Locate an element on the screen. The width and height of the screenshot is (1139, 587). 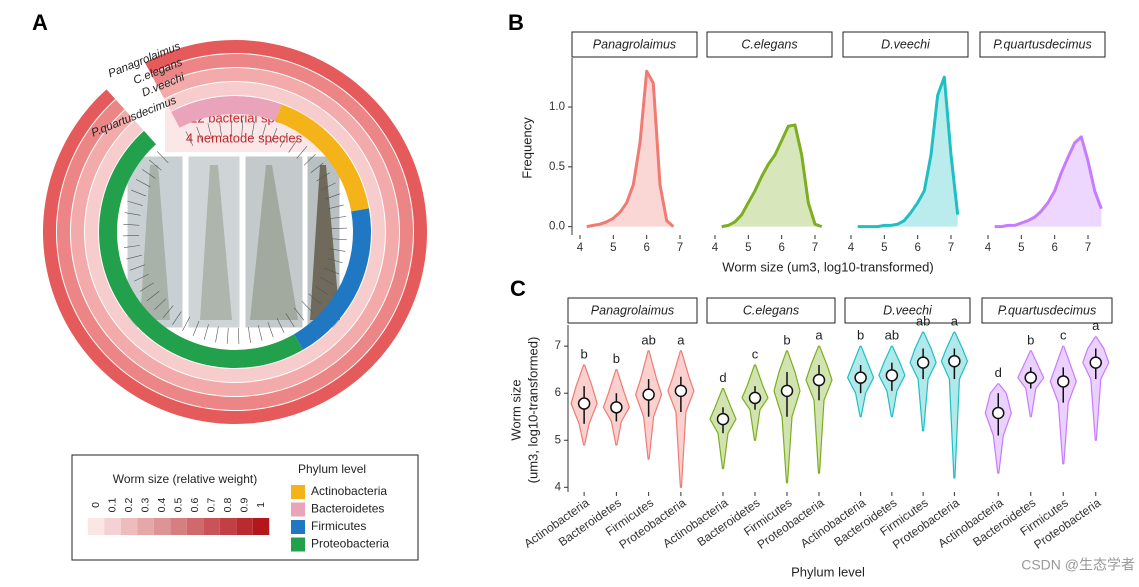
color-scale-label: 0.8 is located at coordinates (228, 505).